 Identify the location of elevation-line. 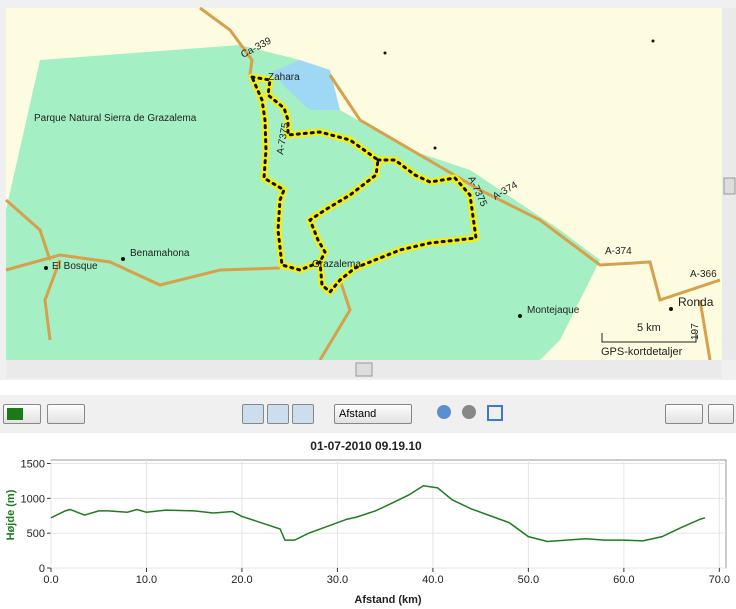
(378, 513).